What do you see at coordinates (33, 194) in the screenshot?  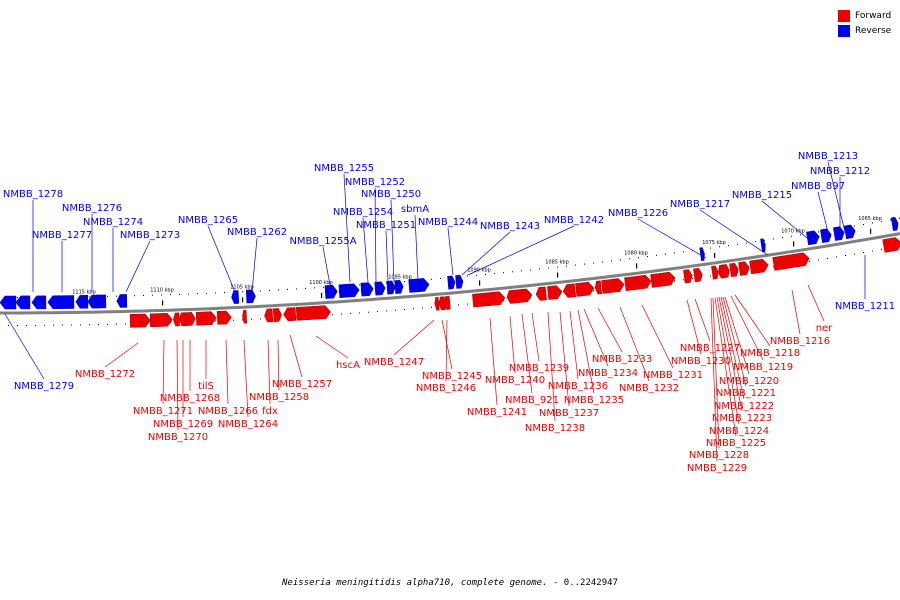 I see `reverse-gene-label-nmbb-1278: NMBB_1278` at bounding box center [33, 194].